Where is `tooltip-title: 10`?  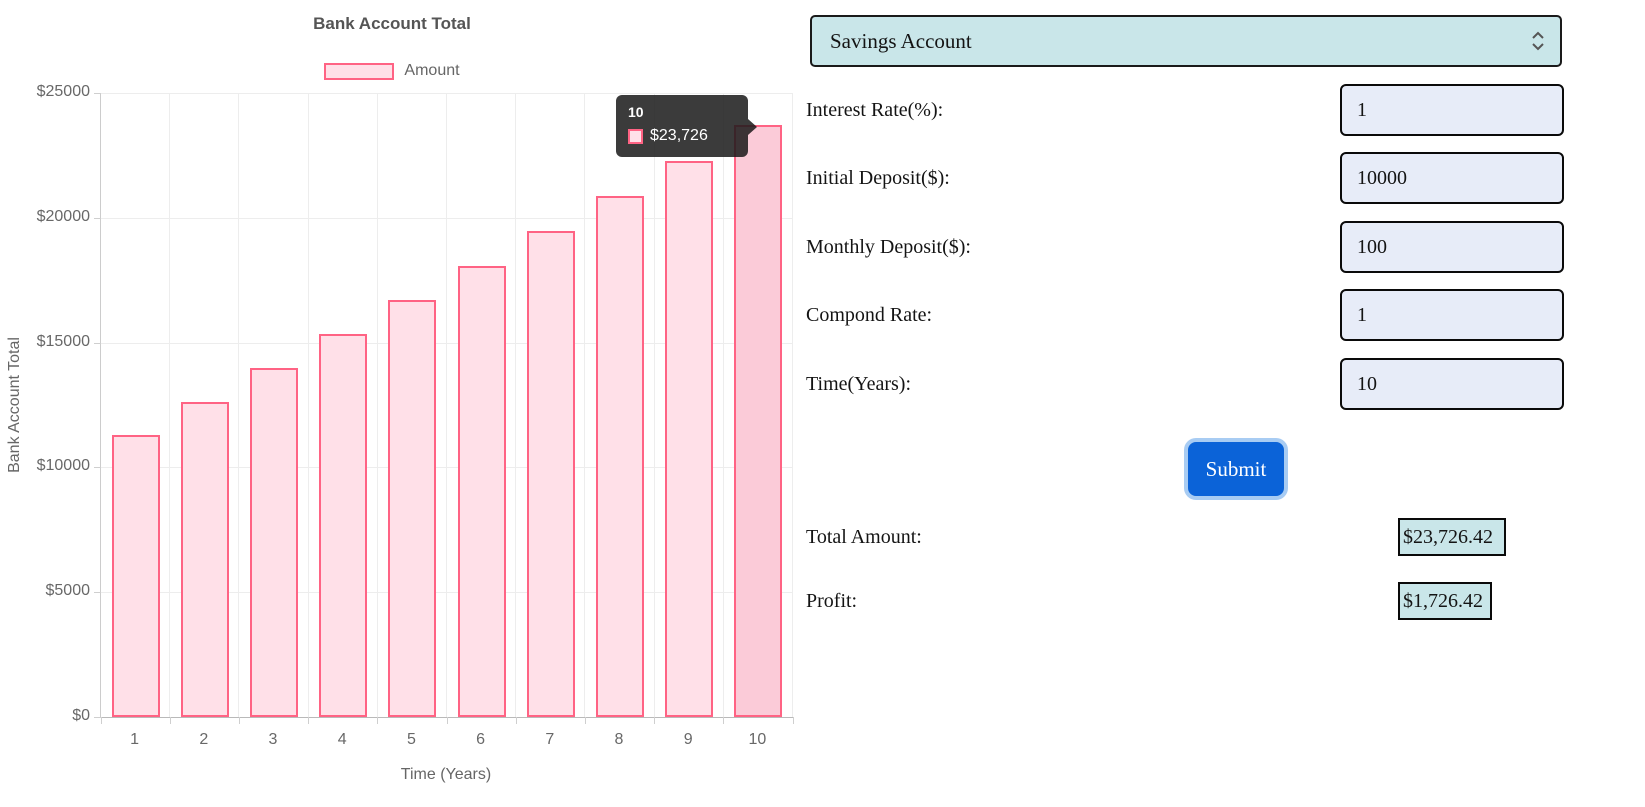 tooltip-title: 10 is located at coordinates (636, 112).